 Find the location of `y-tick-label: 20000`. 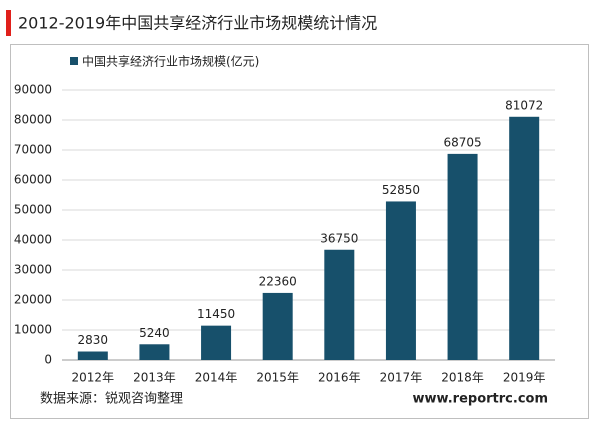

y-tick-label: 20000 is located at coordinates (33, 300).